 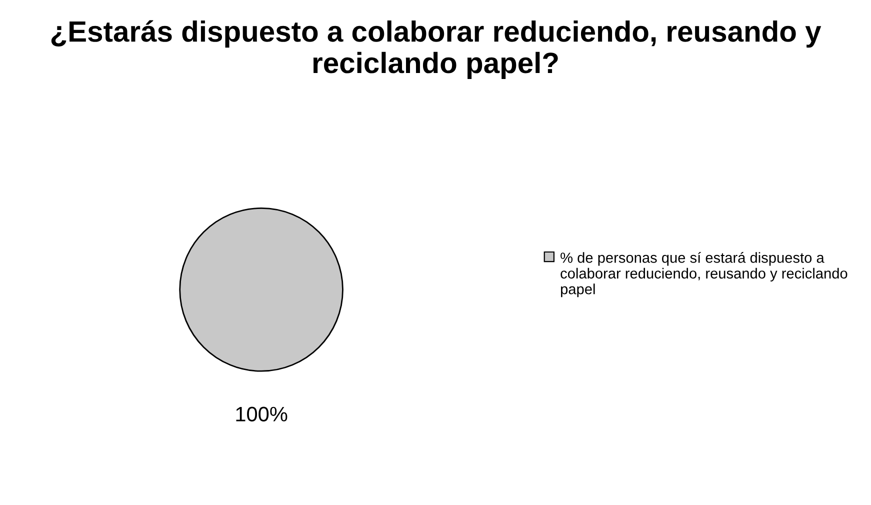 I want to click on data-label: 100%, so click(x=262, y=414).